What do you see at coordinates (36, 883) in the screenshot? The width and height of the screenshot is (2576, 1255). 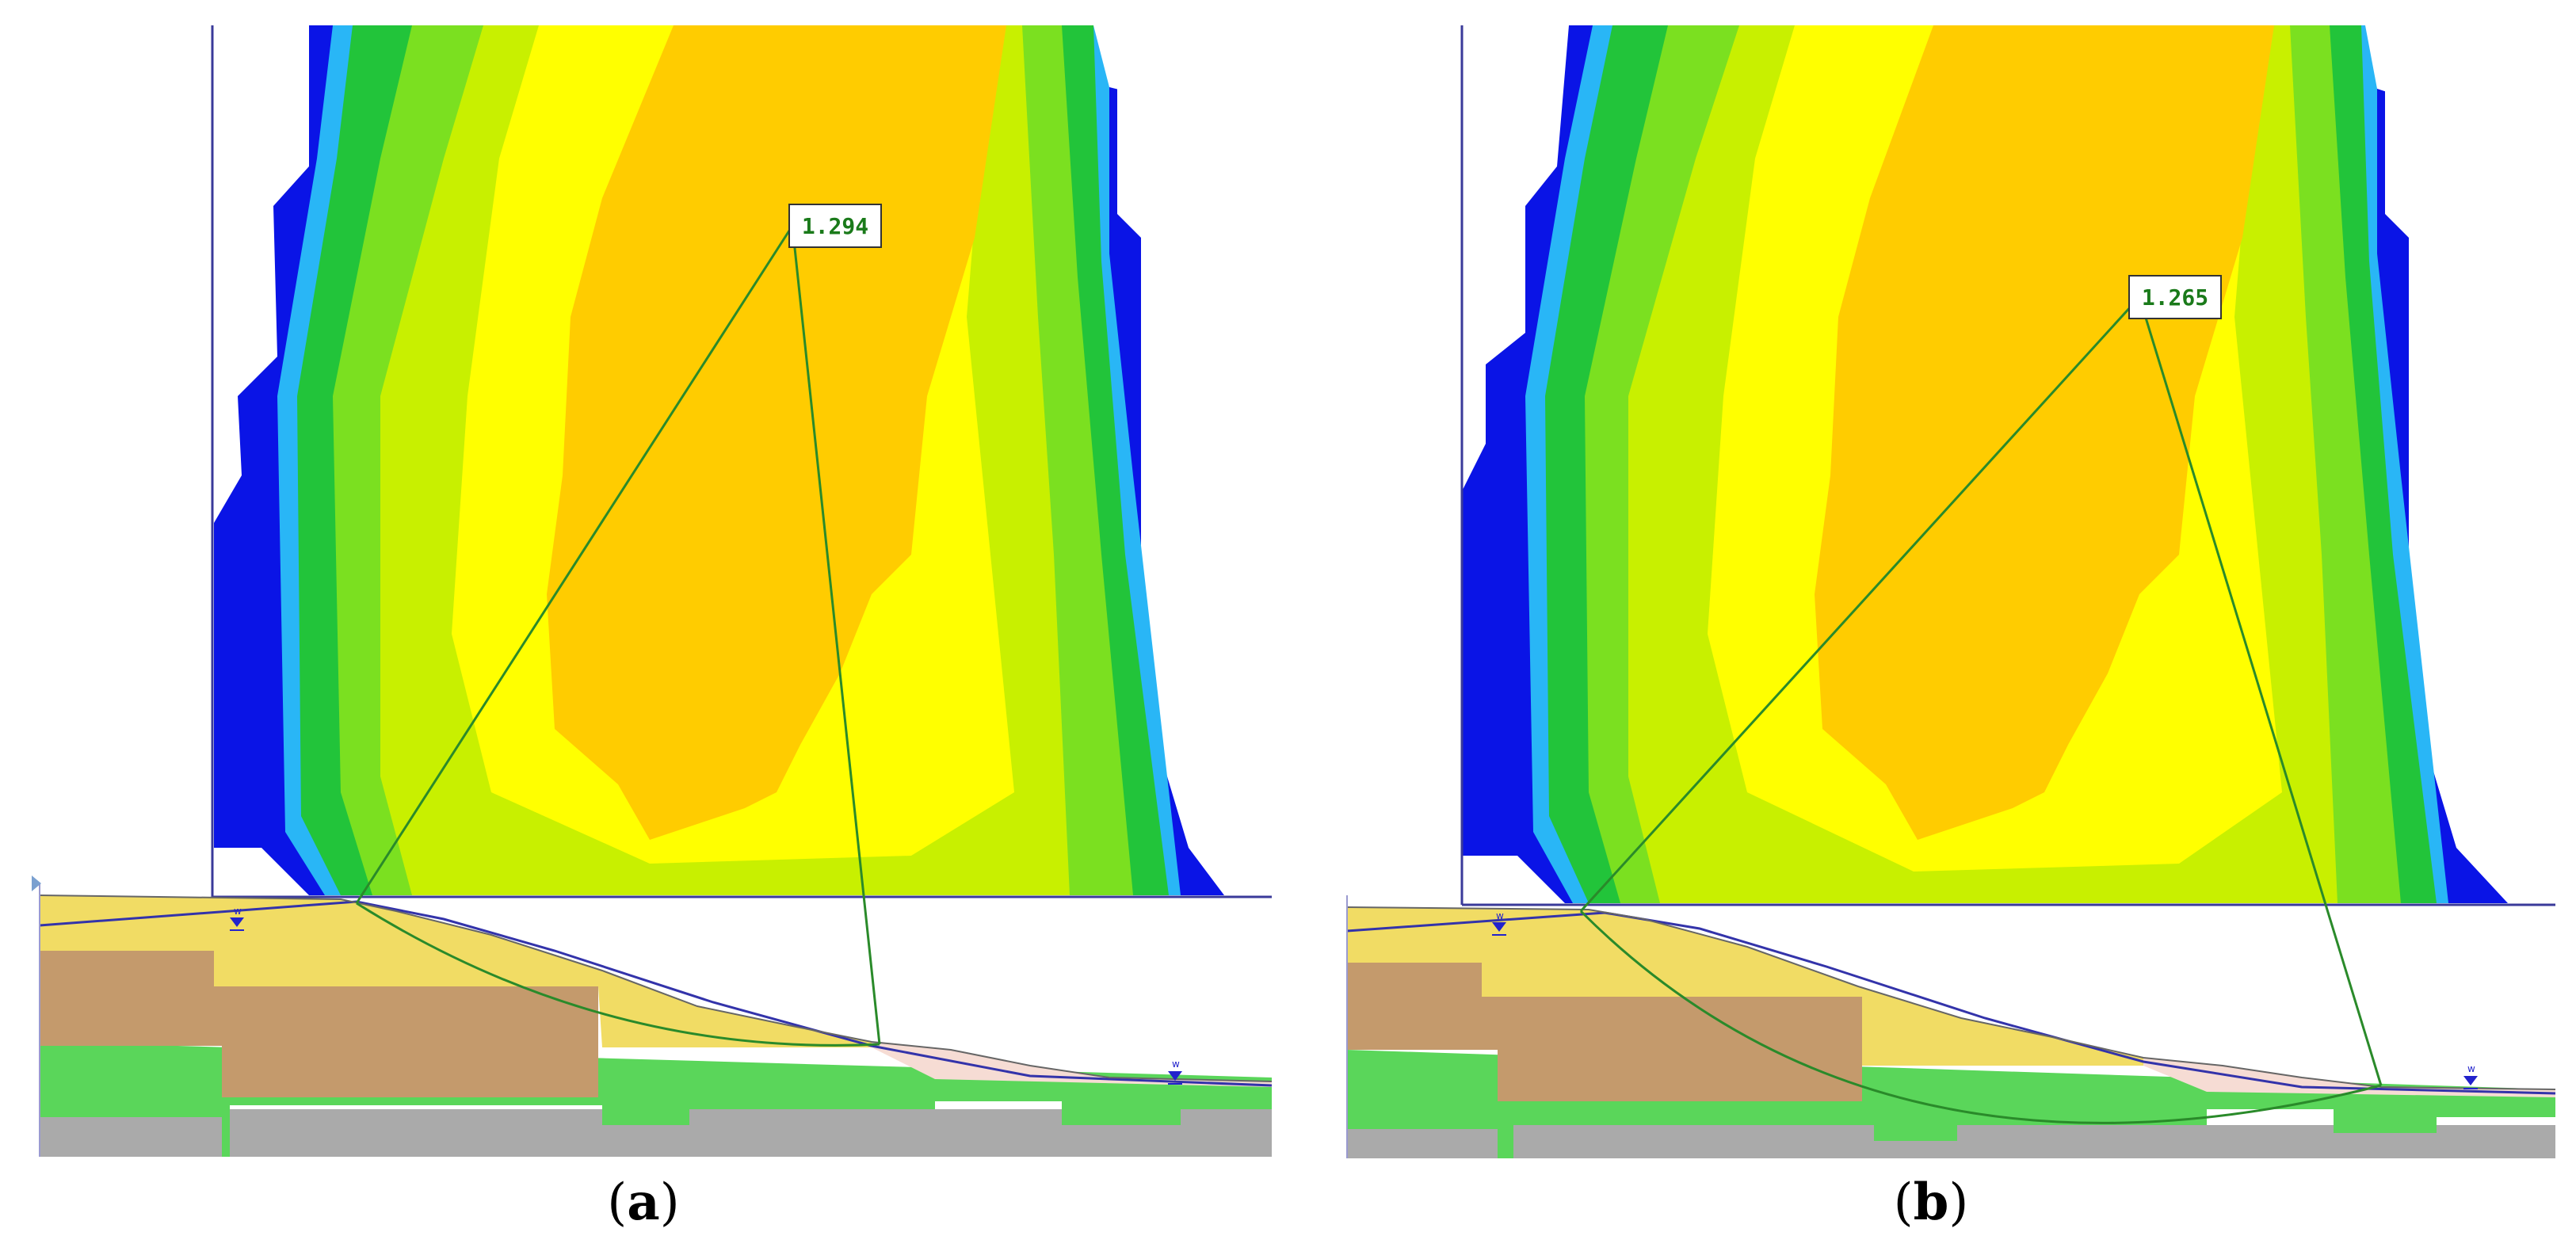 I see `section-left-arrow-icon` at bounding box center [36, 883].